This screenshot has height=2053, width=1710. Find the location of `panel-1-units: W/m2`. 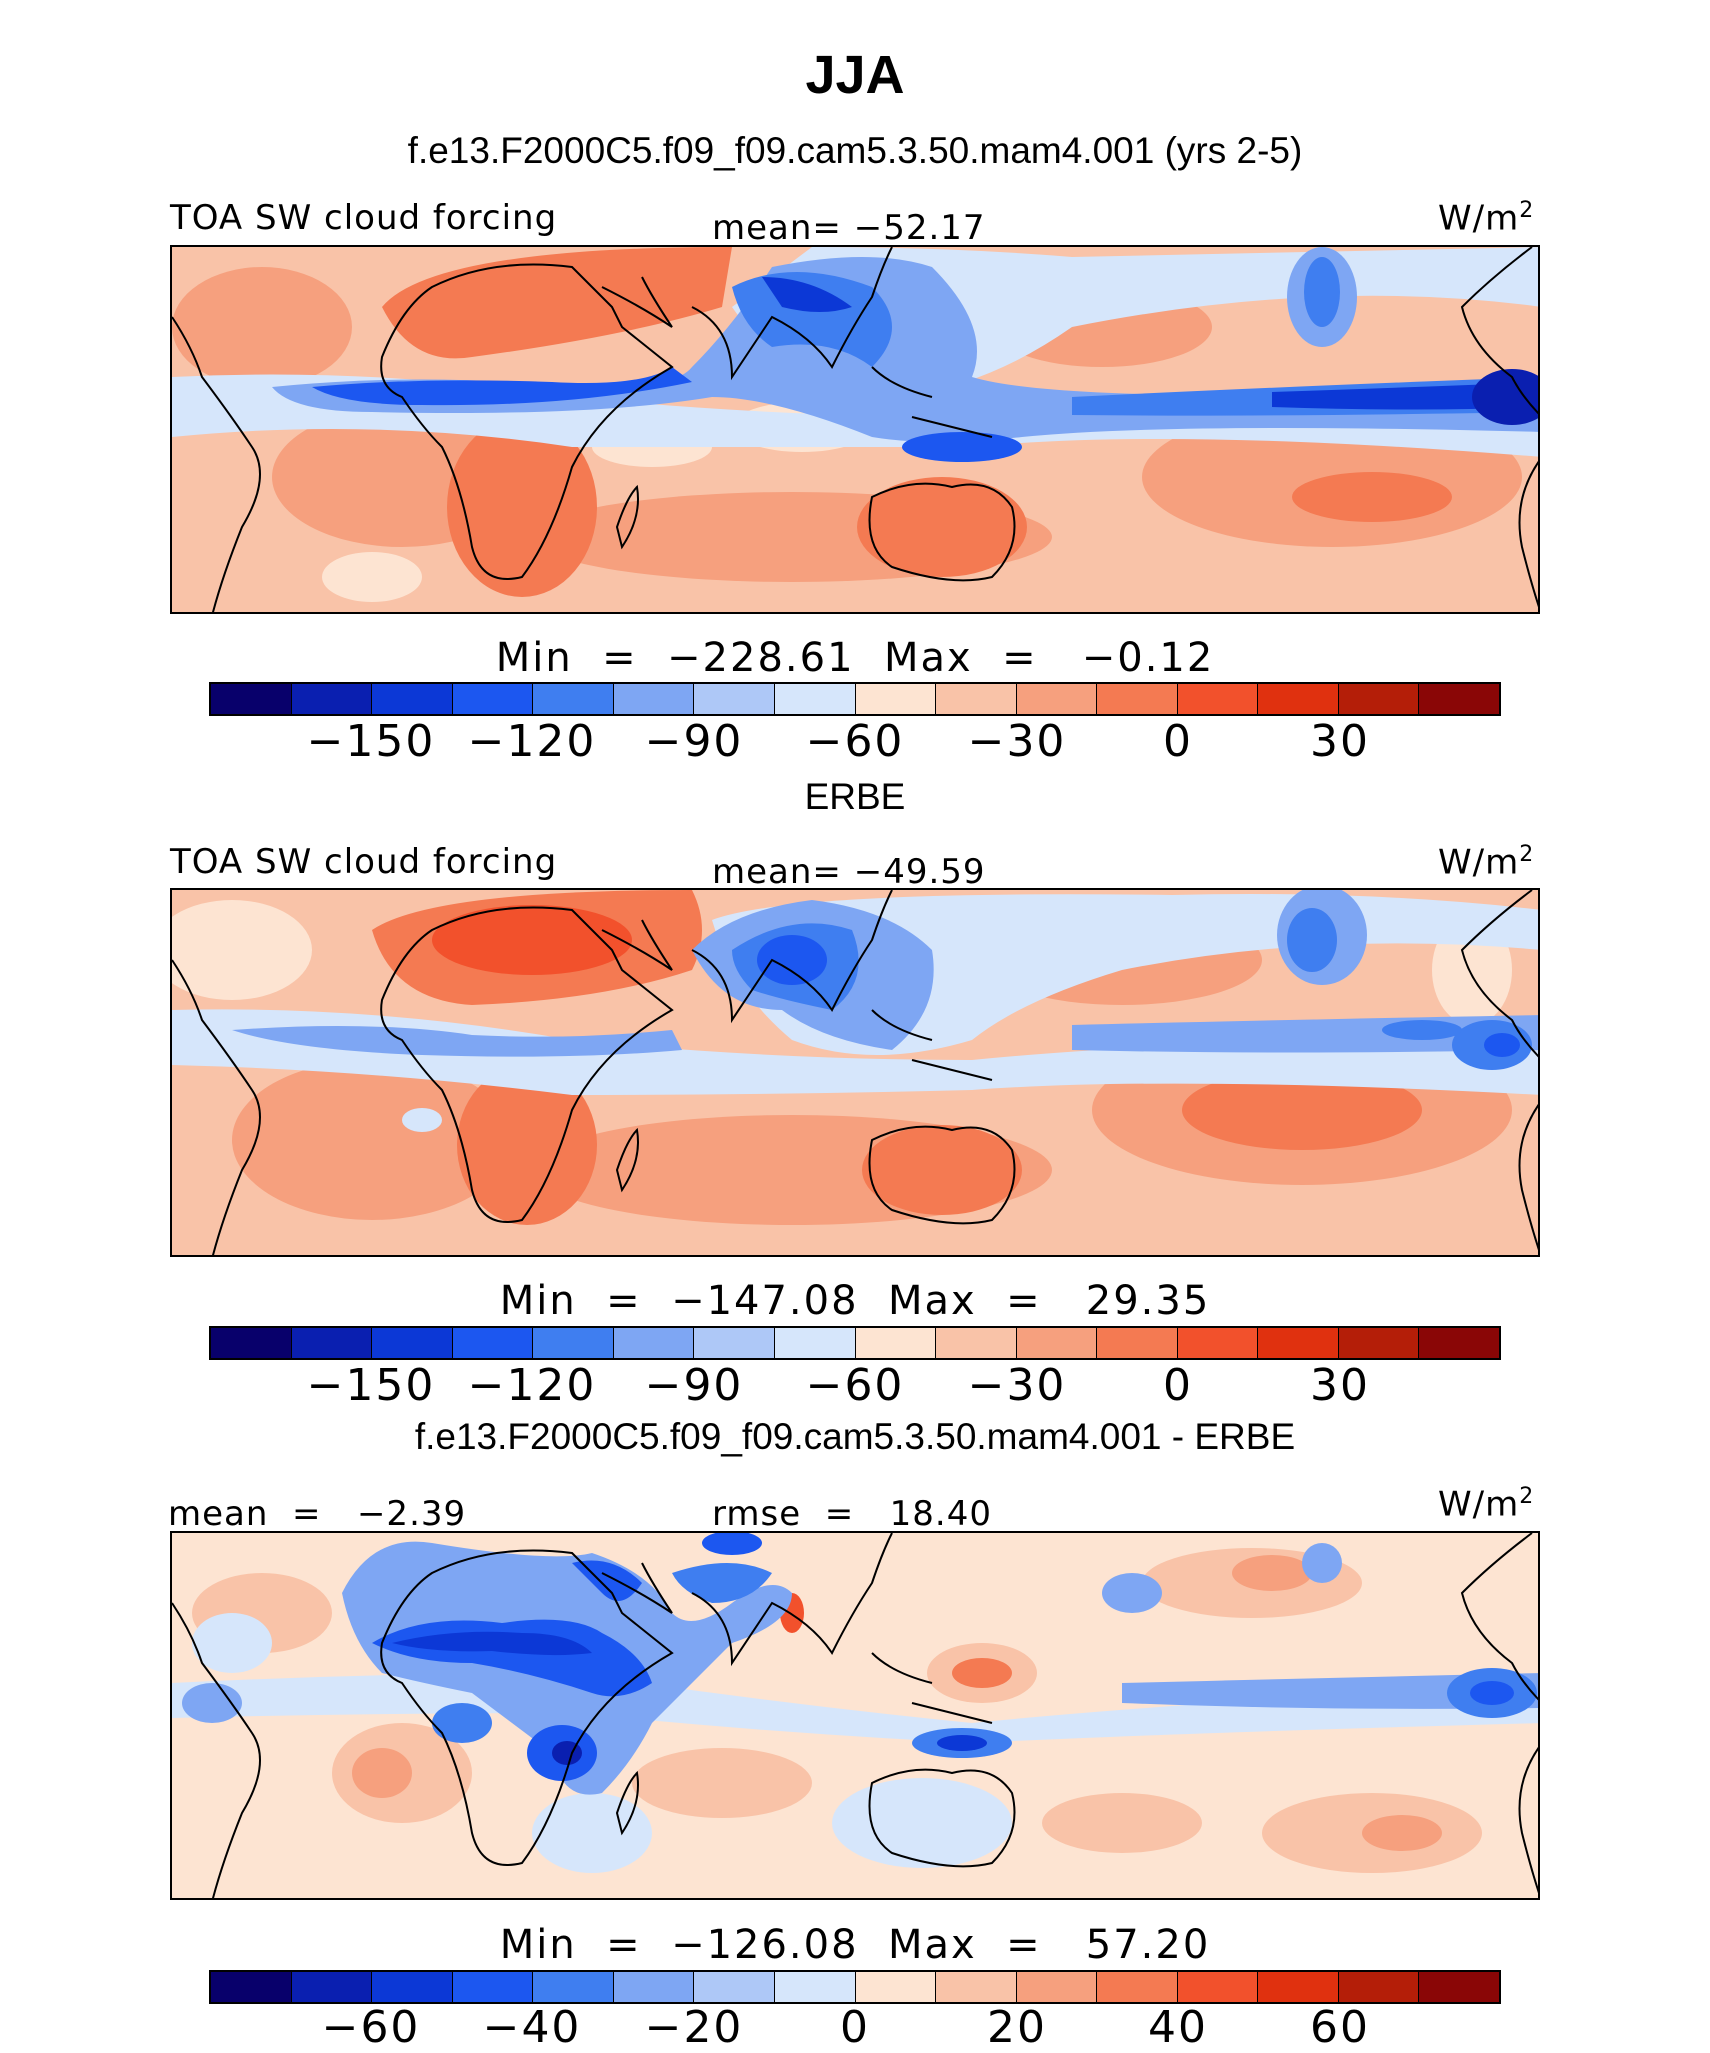

panel-1-units: W/m2 is located at coordinates (1486, 218).